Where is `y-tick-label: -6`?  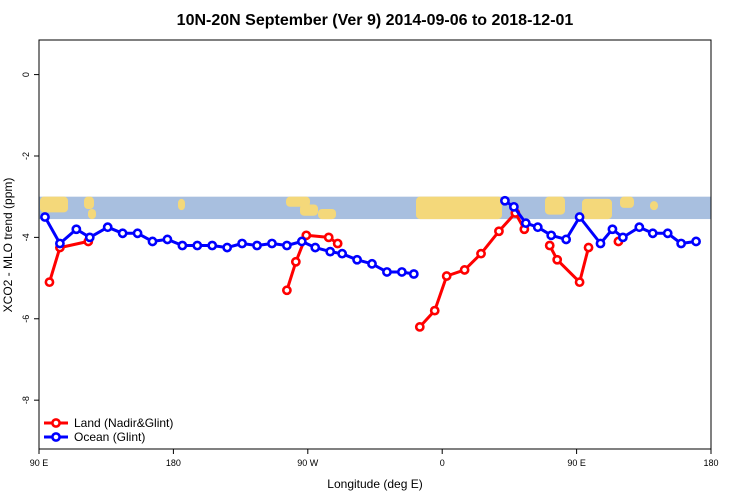
y-tick-label: -6 is located at coordinates (26, 319).